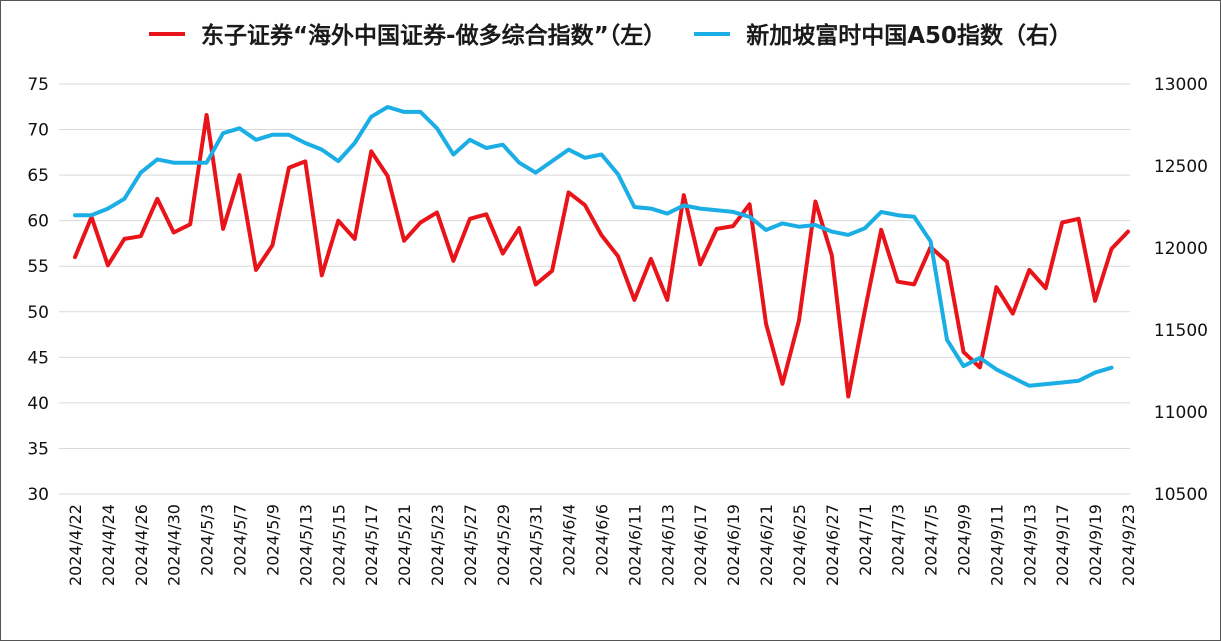 This screenshot has height=641, width=1221. What do you see at coordinates (1181, 85) in the screenshot?
I see `right-tick-label: 13000` at bounding box center [1181, 85].